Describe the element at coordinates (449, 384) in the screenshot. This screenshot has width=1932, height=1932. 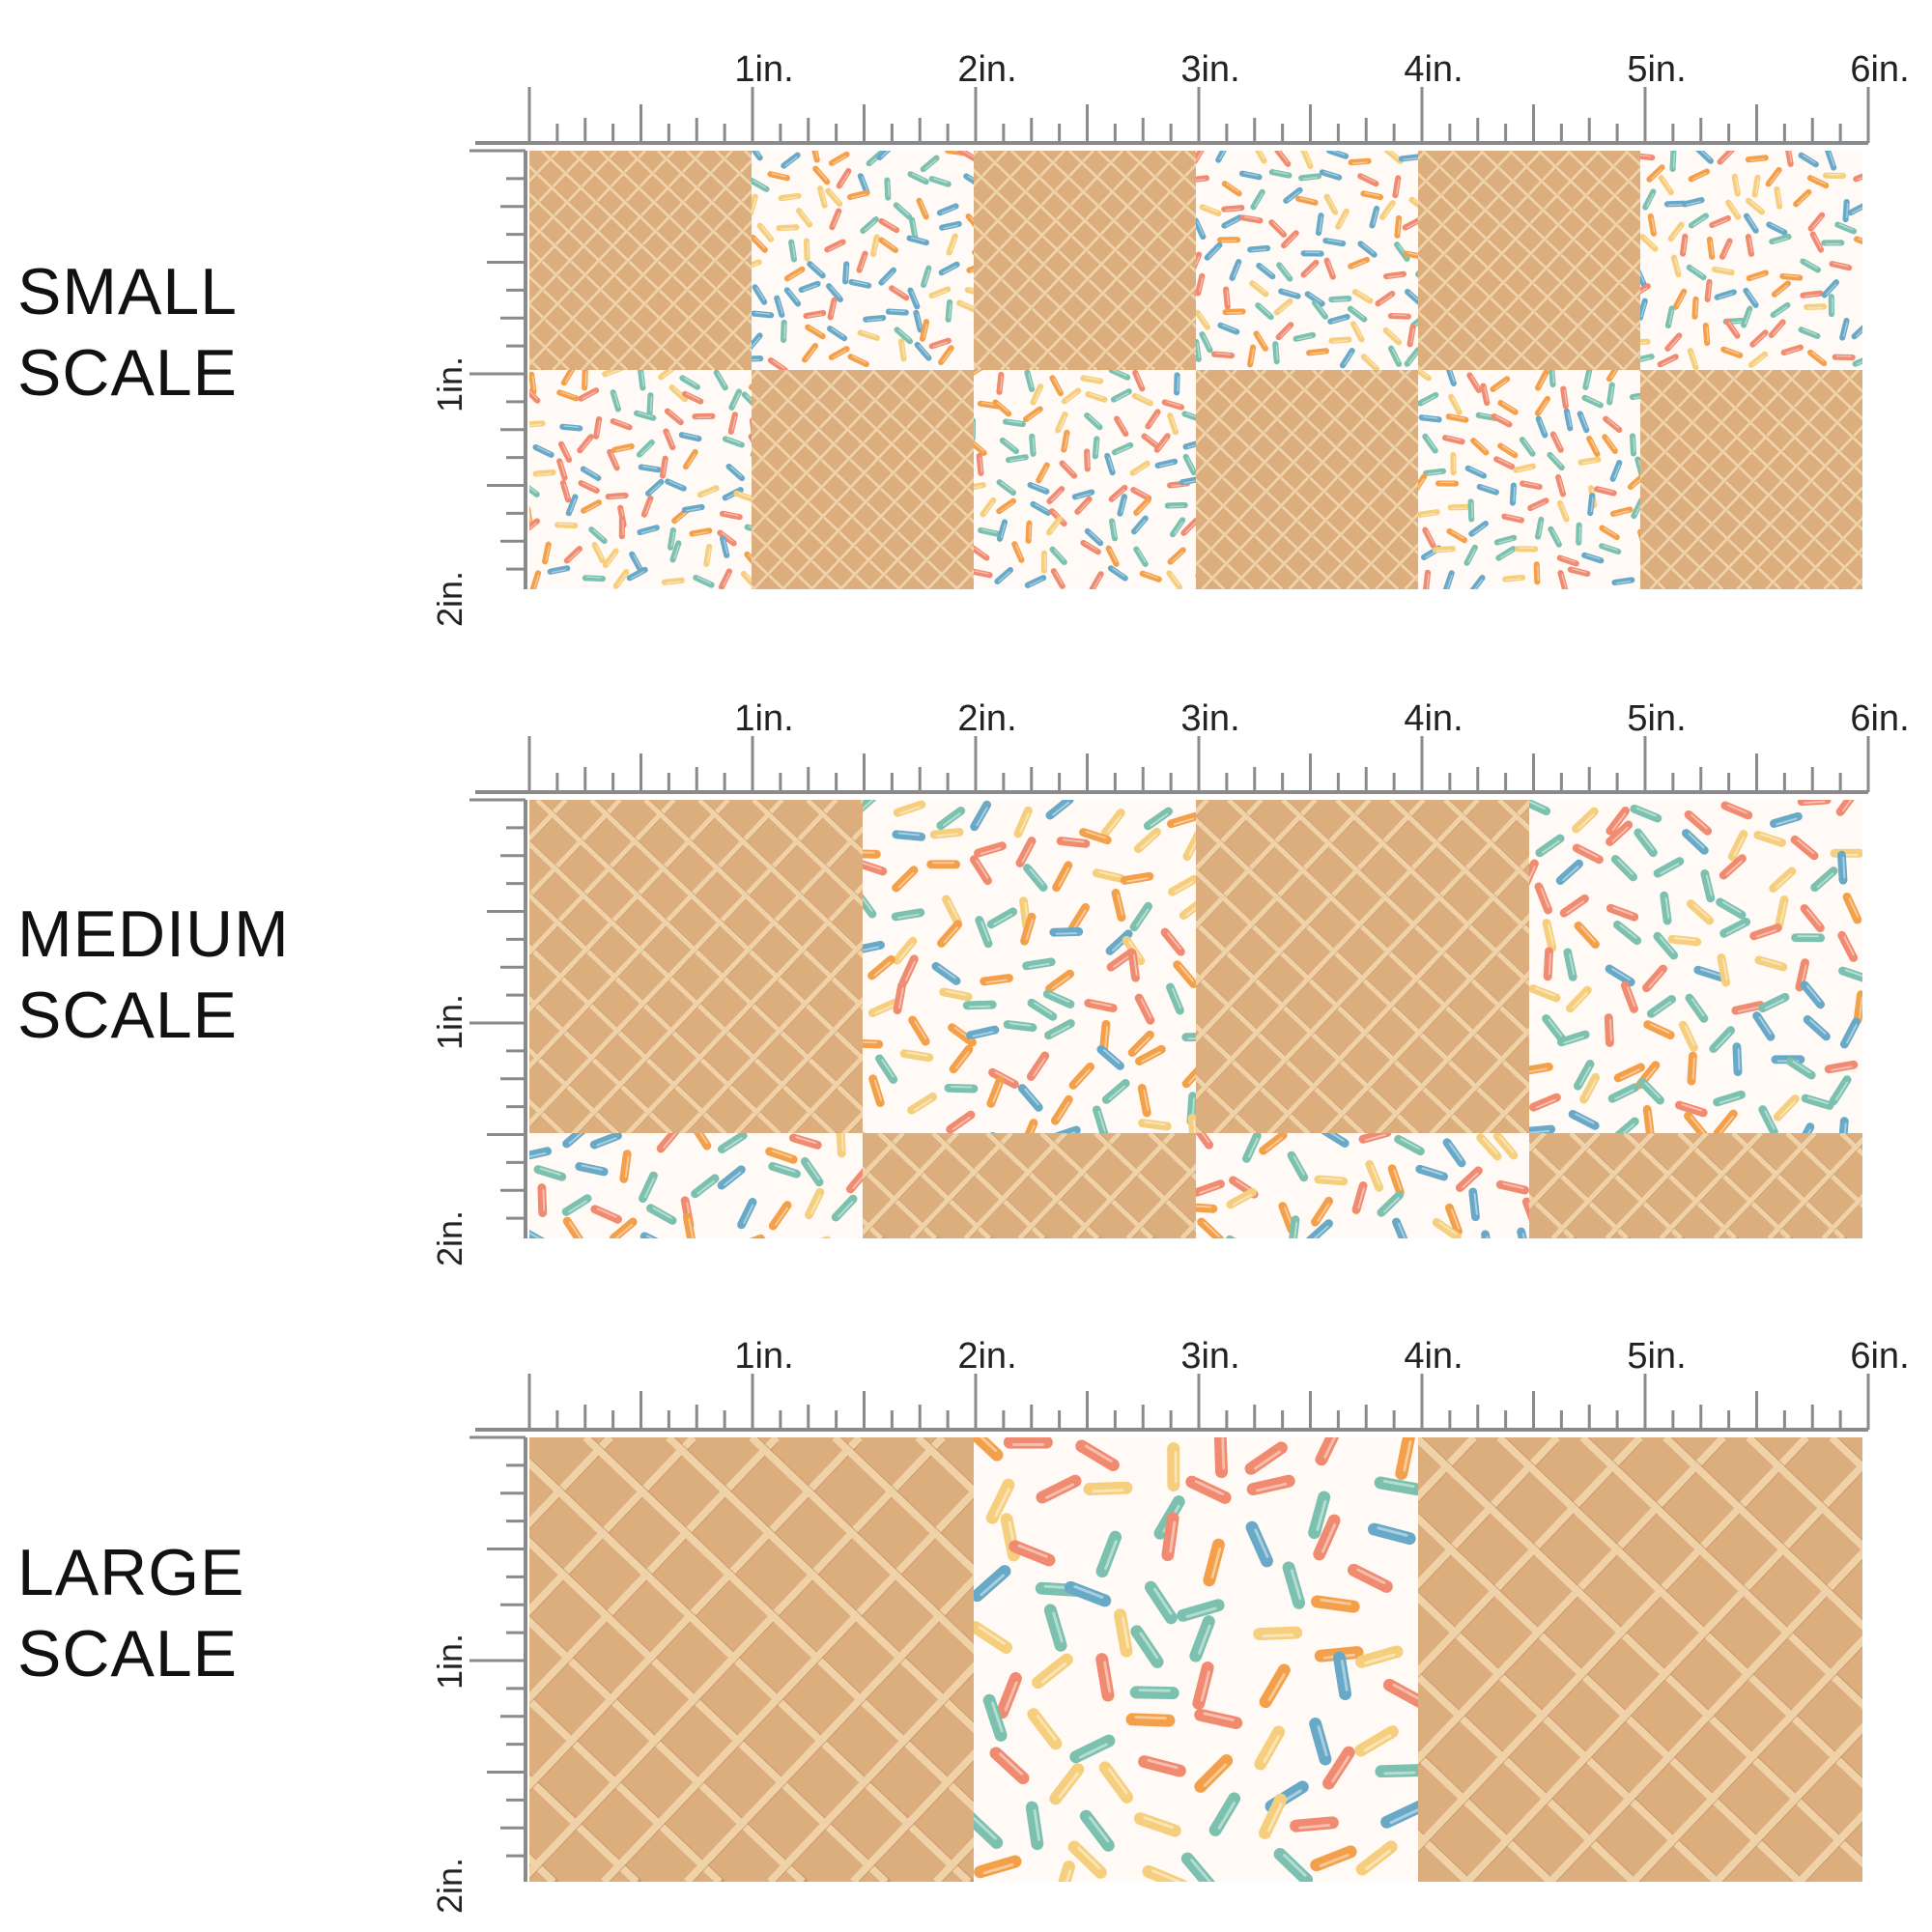
I see `ruler-label-v: 1in.` at that location.